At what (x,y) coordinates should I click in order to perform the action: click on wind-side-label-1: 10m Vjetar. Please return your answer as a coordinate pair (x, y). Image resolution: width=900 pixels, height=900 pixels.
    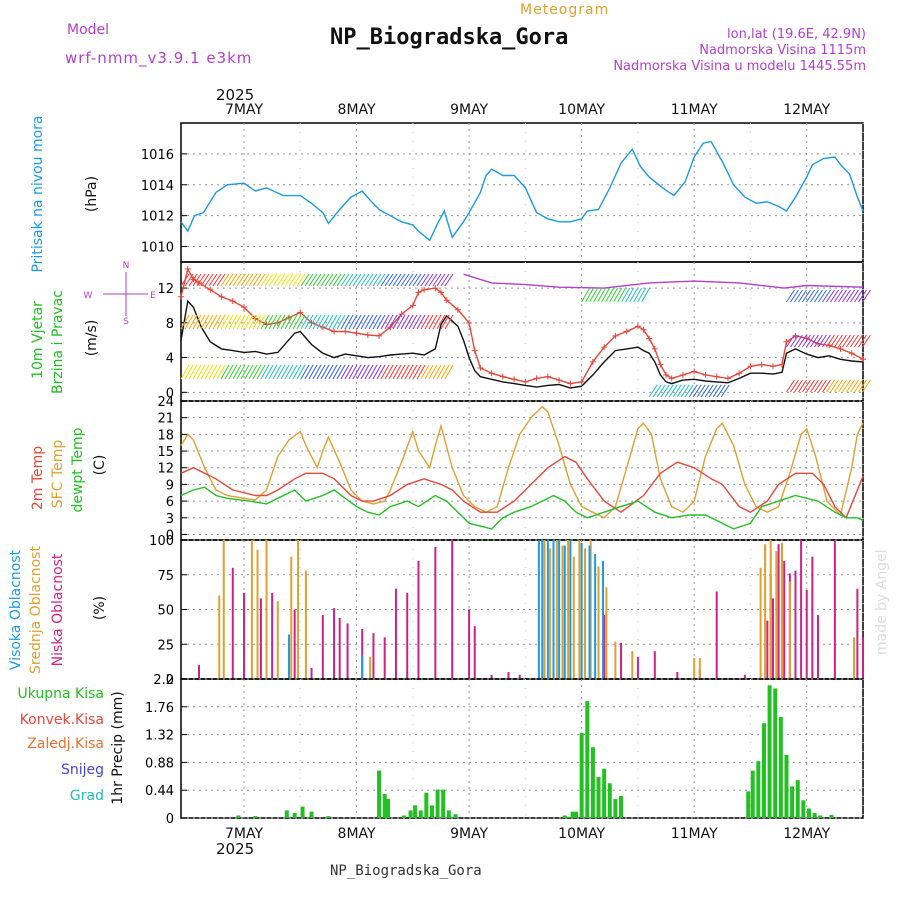
    Looking at the image, I should click on (38, 340).